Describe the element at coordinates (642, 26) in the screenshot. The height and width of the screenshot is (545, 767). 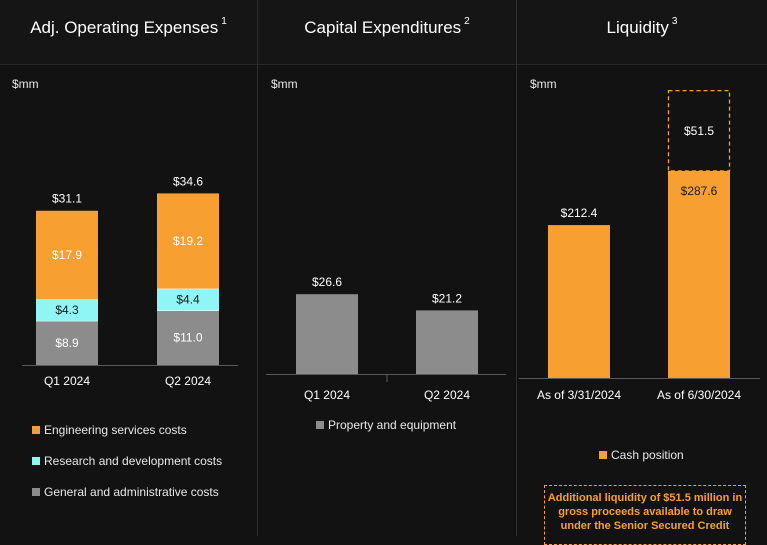
I see `panel-title: Liquidity 3` at that location.